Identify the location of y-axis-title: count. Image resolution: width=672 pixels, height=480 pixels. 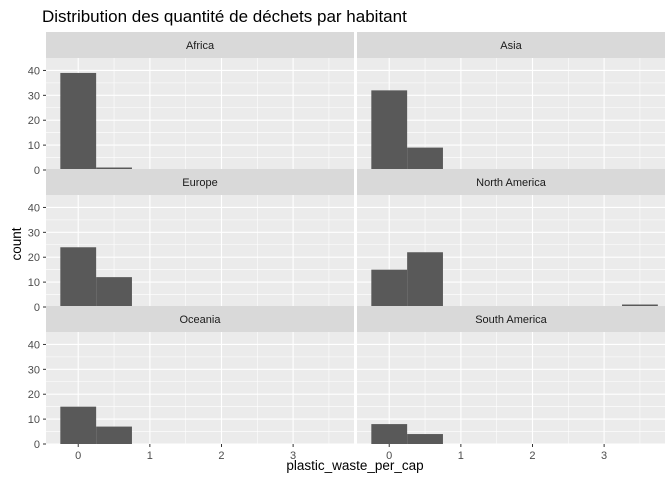
(16, 243).